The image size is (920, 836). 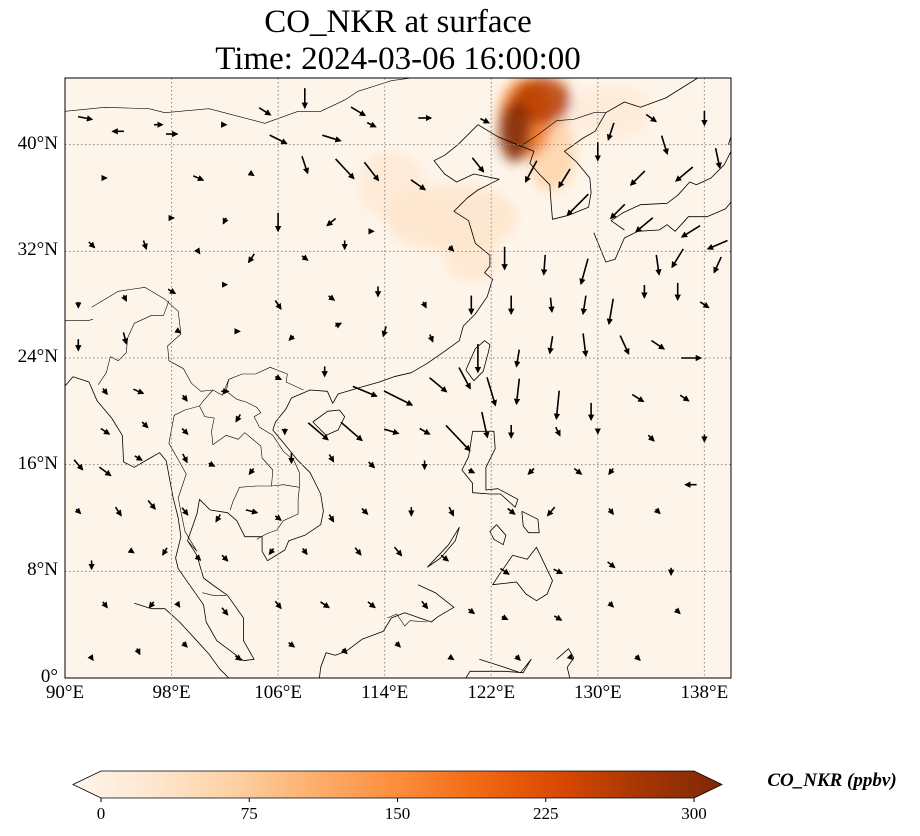 I want to click on co-plume, so click(x=611, y=111).